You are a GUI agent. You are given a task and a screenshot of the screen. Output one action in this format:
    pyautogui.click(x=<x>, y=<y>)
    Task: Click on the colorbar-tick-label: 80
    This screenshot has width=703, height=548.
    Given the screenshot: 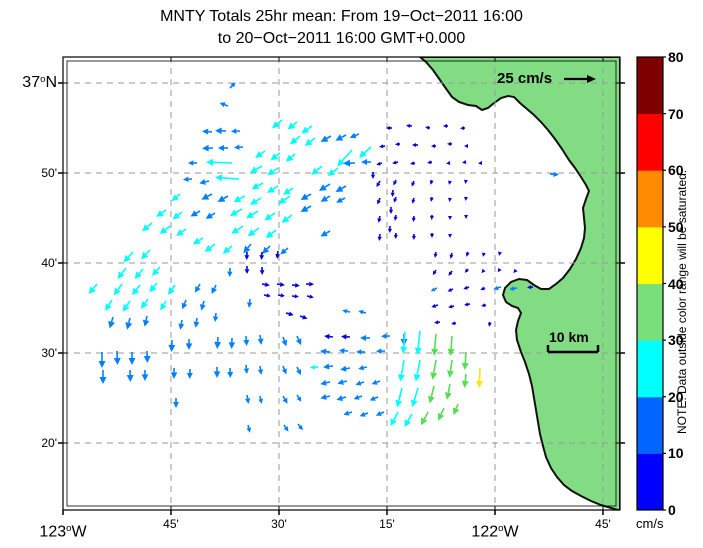 What is the action you would take?
    pyautogui.click(x=676, y=57)
    